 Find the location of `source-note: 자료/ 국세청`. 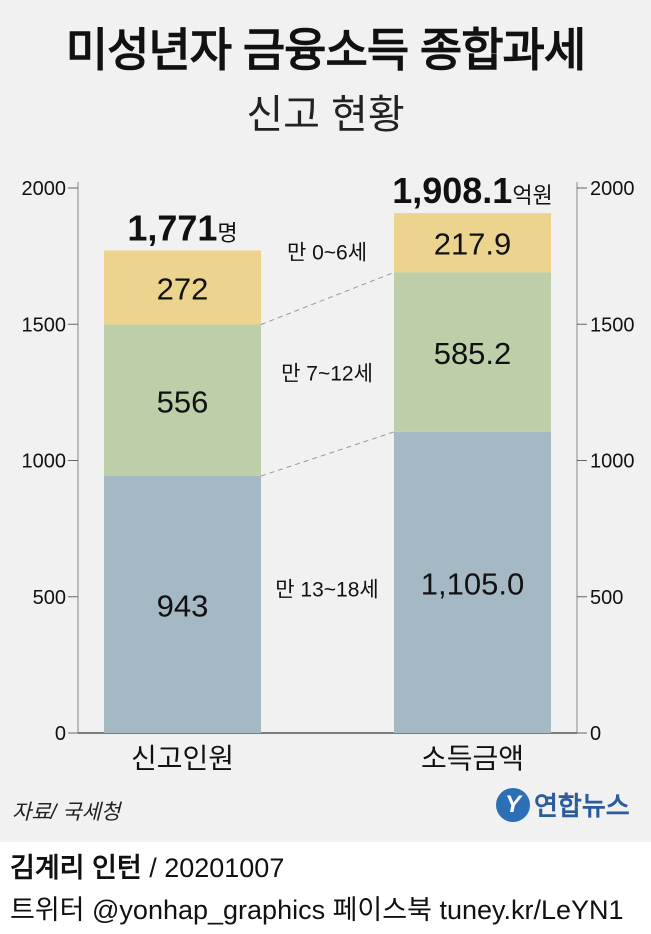

source-note: 자료/ 국세청 is located at coordinates (66, 812).